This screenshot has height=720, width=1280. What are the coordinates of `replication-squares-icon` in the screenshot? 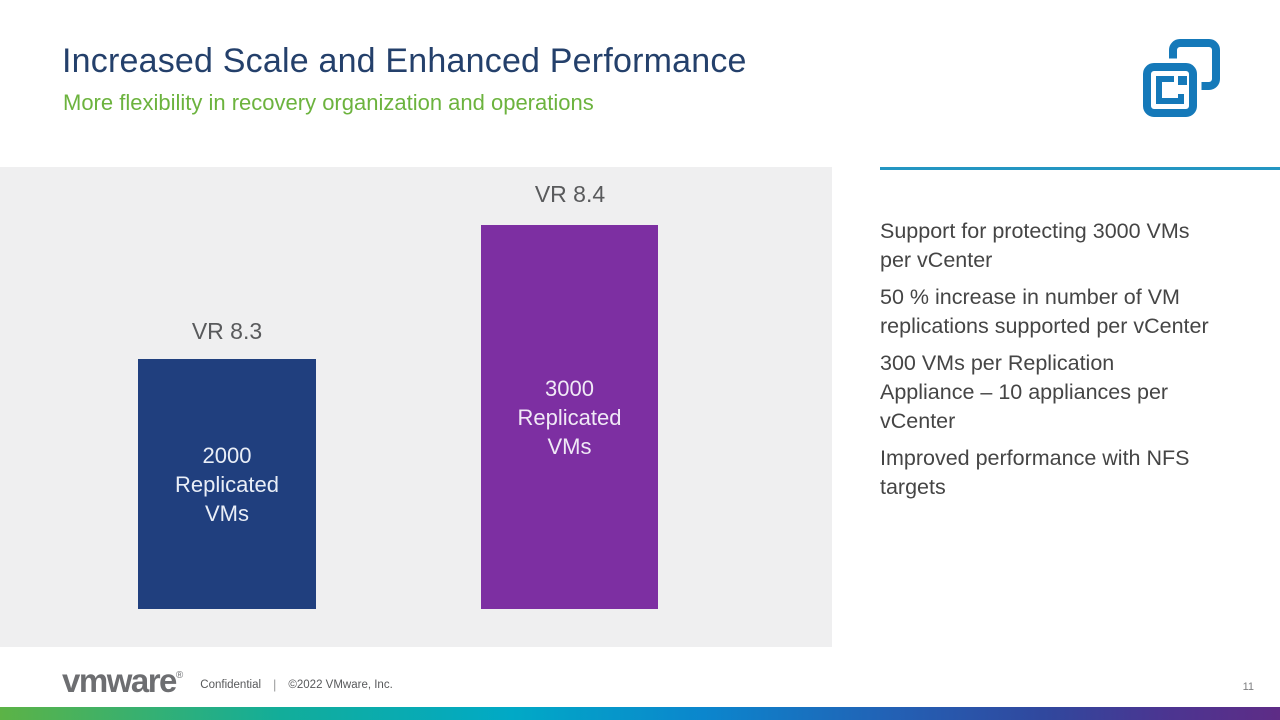 It's located at (1179, 80).